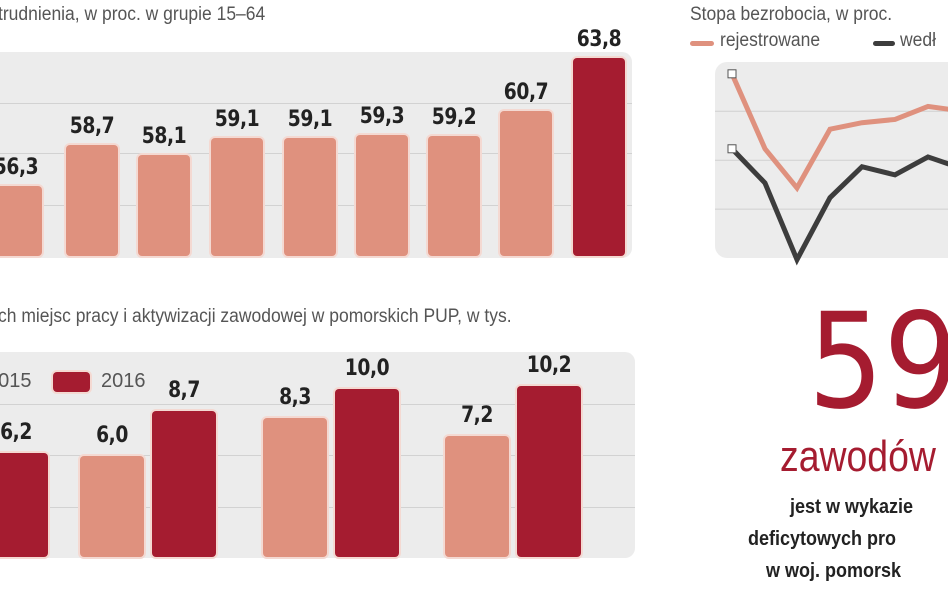 This screenshot has width=948, height=593. I want to click on data-label: 8,7, so click(184, 390).